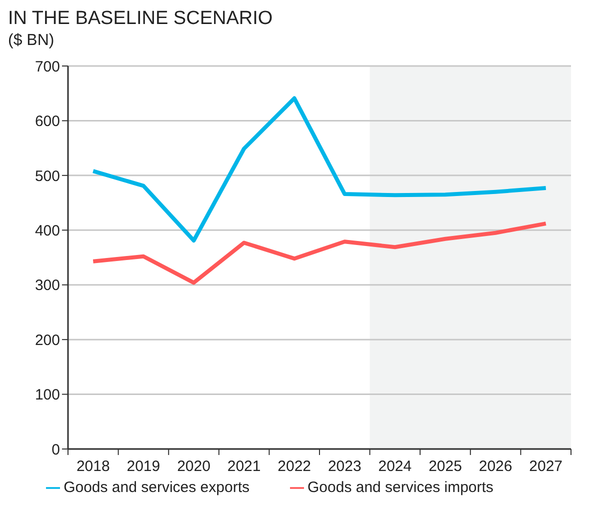 This screenshot has width=601, height=506. I want to click on x-tick-label: 2018, so click(93, 466).